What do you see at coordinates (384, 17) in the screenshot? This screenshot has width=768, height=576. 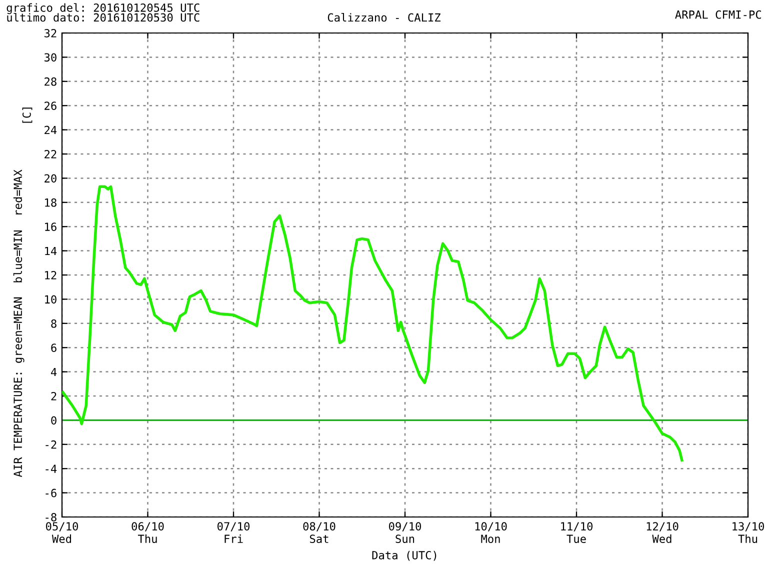 I see `chart-title: Calizzano - CALIZ` at bounding box center [384, 17].